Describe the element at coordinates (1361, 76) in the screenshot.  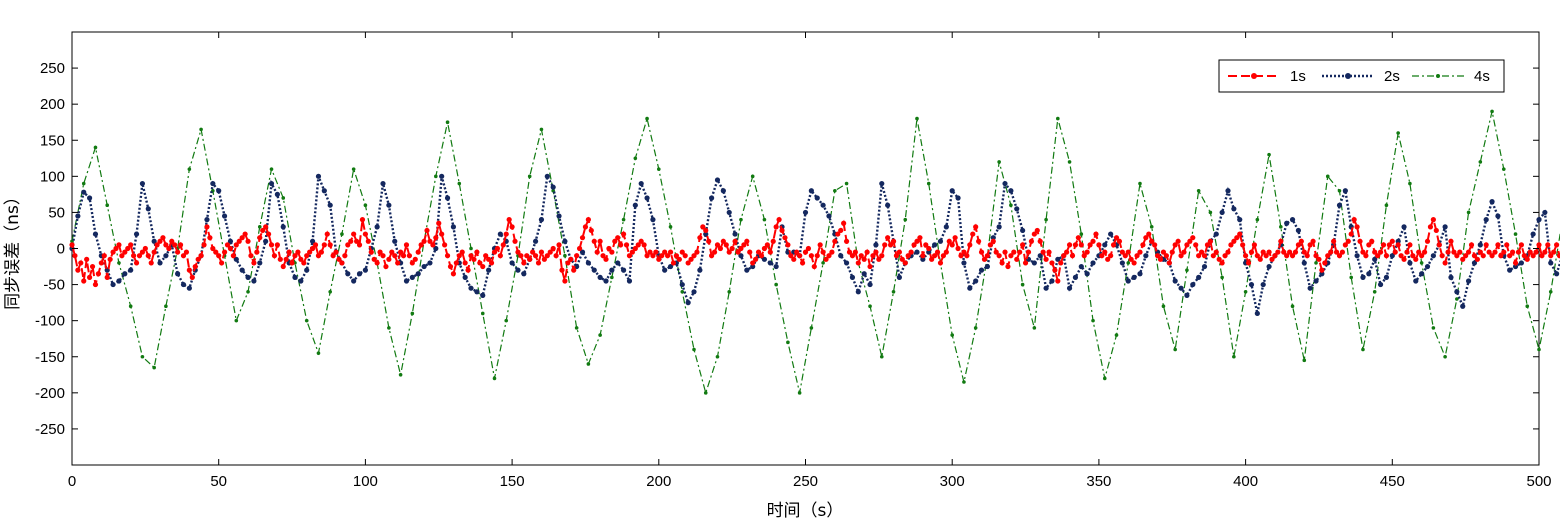
I see `legend: 1s 2s 4s` at that location.